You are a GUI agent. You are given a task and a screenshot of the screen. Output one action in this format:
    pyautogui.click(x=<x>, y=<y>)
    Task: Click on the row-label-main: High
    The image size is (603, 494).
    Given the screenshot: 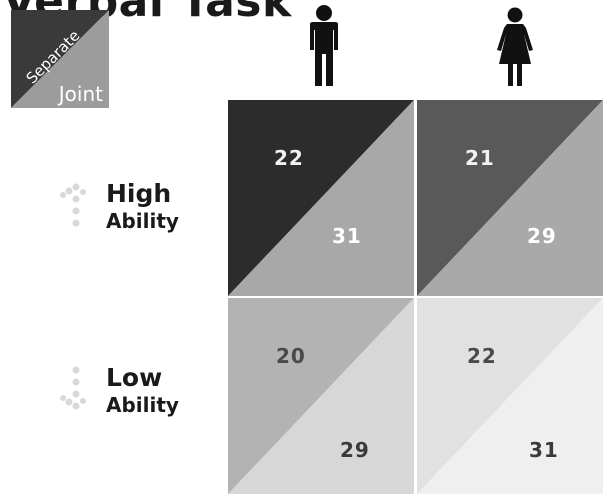 What is the action you would take?
    pyautogui.click(x=139, y=193)
    